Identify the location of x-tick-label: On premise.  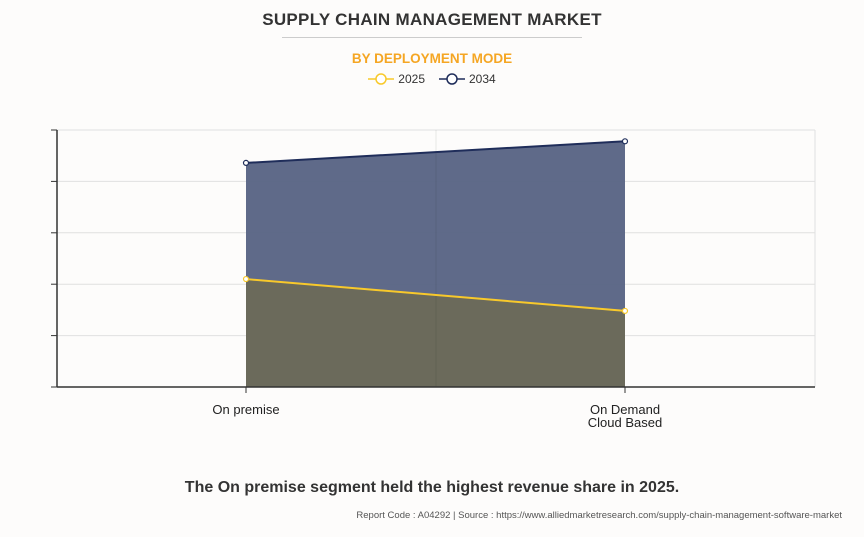
(246, 409).